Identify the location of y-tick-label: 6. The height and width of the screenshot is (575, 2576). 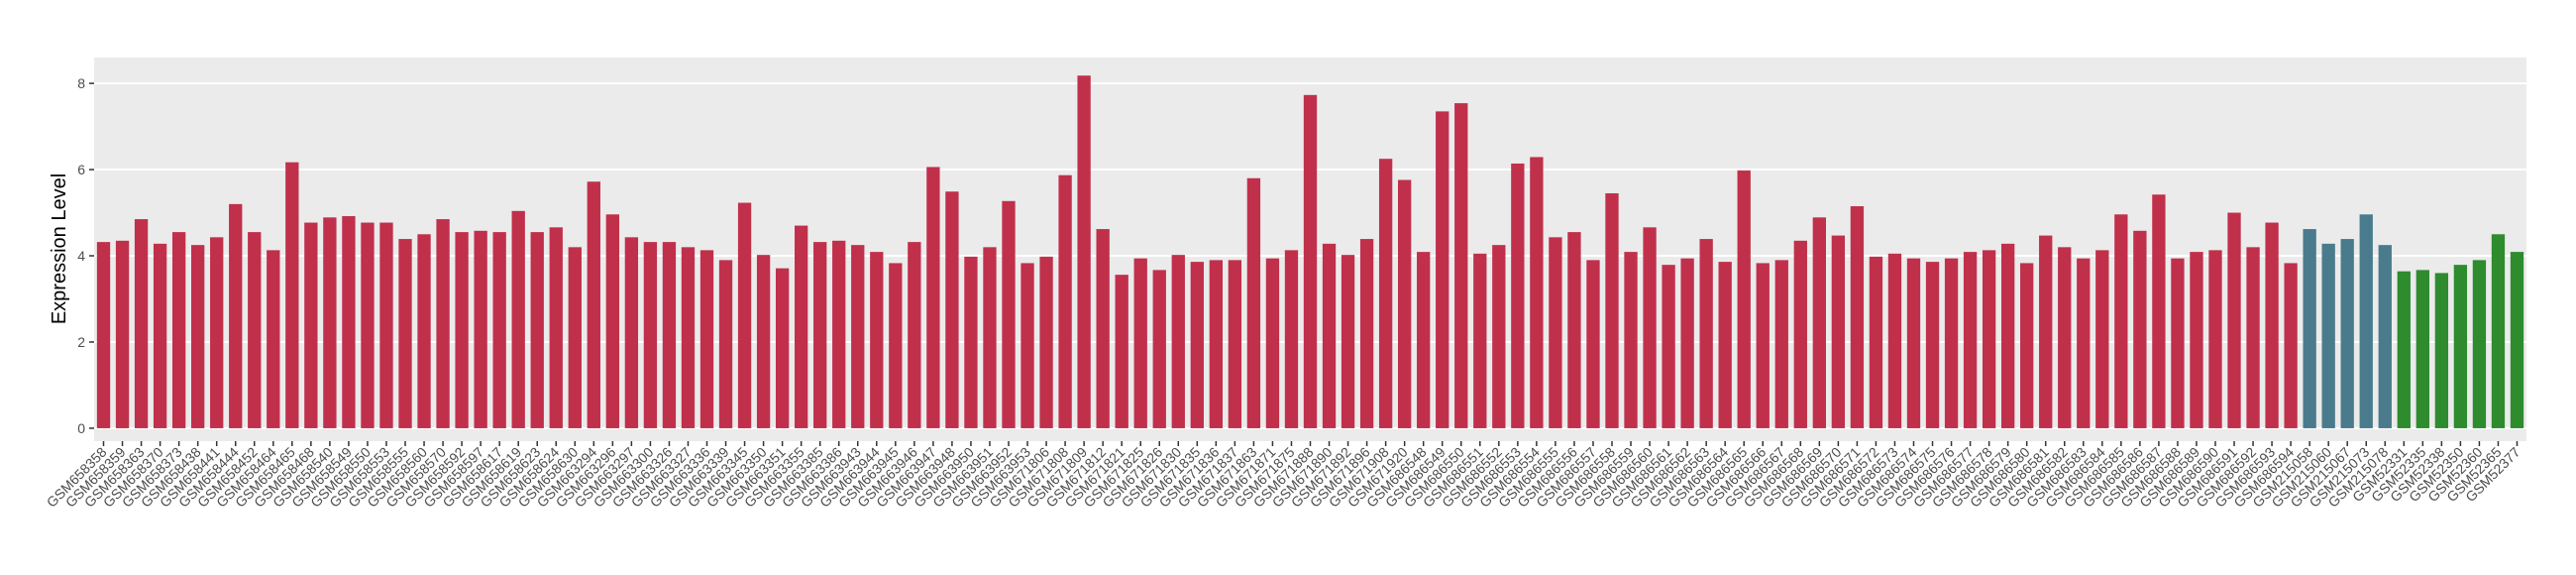
(81, 169).